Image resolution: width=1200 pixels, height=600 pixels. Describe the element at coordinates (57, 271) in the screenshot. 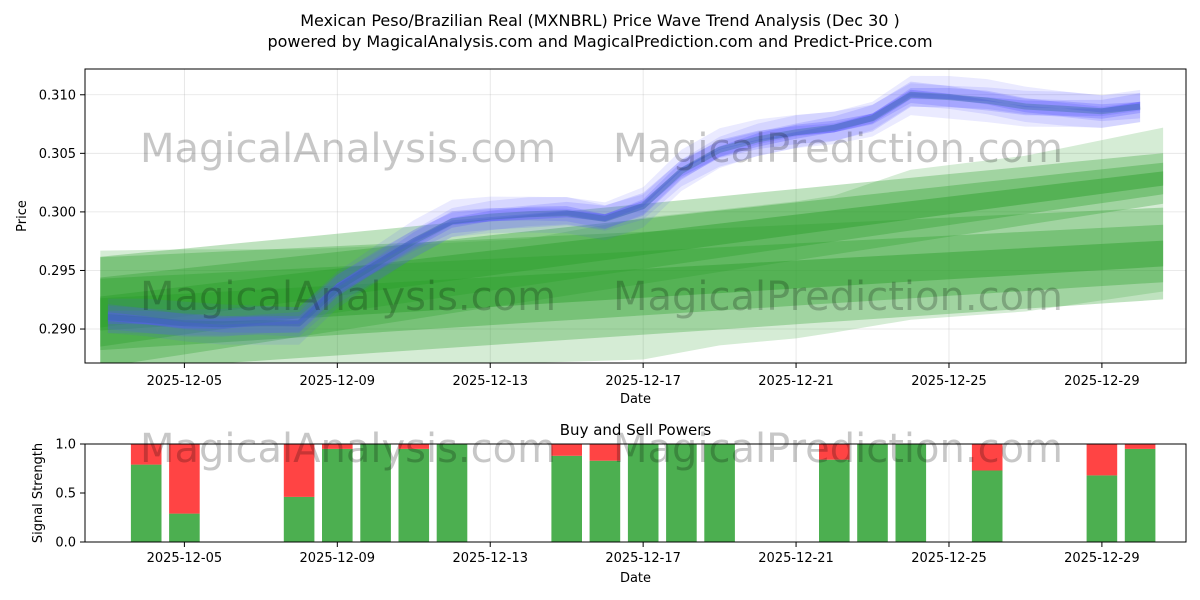

I see `main-y-tick-label: 0.295` at that location.